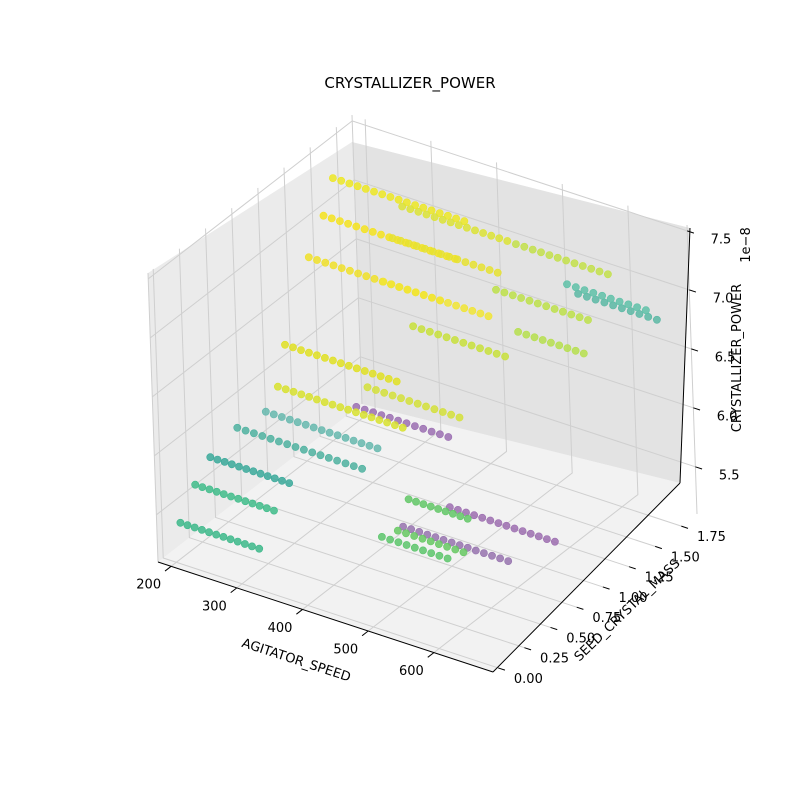 Image resolution: width=800 pixels, height=800 pixels. I want to click on z-tick-label: 7.5, so click(721, 240).